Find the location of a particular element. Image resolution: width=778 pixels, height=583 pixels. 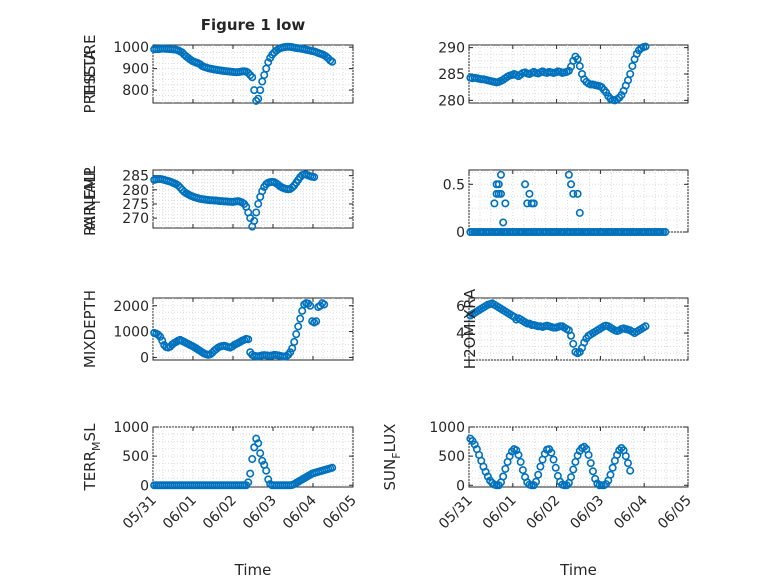

panel-rainfall: 0 0.5 RAINFALL is located at coordinates (385, 203).